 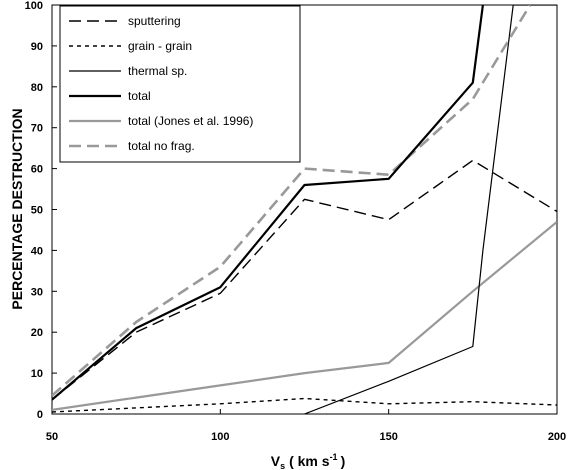 I want to click on x-axis-ticks: 50 100 150 200, so click(x=306, y=426).